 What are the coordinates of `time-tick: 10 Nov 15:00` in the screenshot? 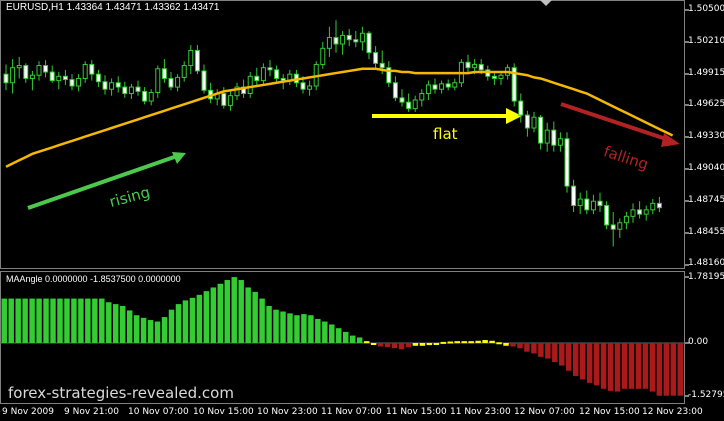 It's located at (223, 412).